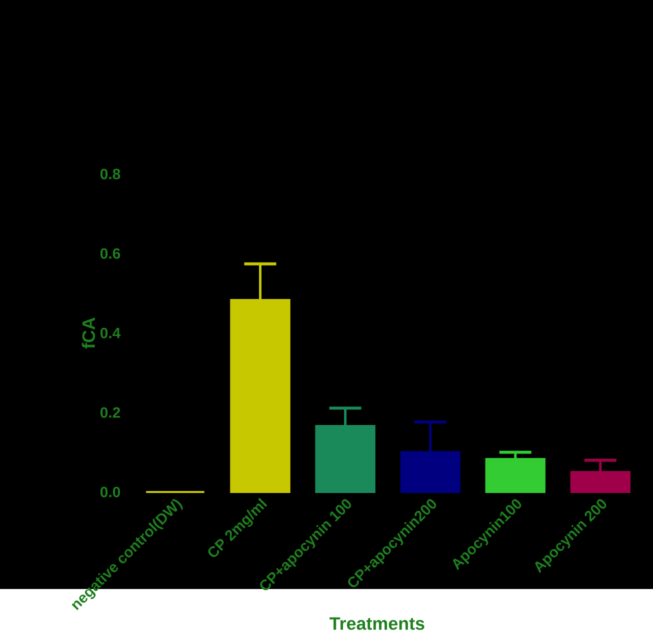 The height and width of the screenshot is (633, 653). I want to click on y-tick-label: 0.8, so click(110, 174).